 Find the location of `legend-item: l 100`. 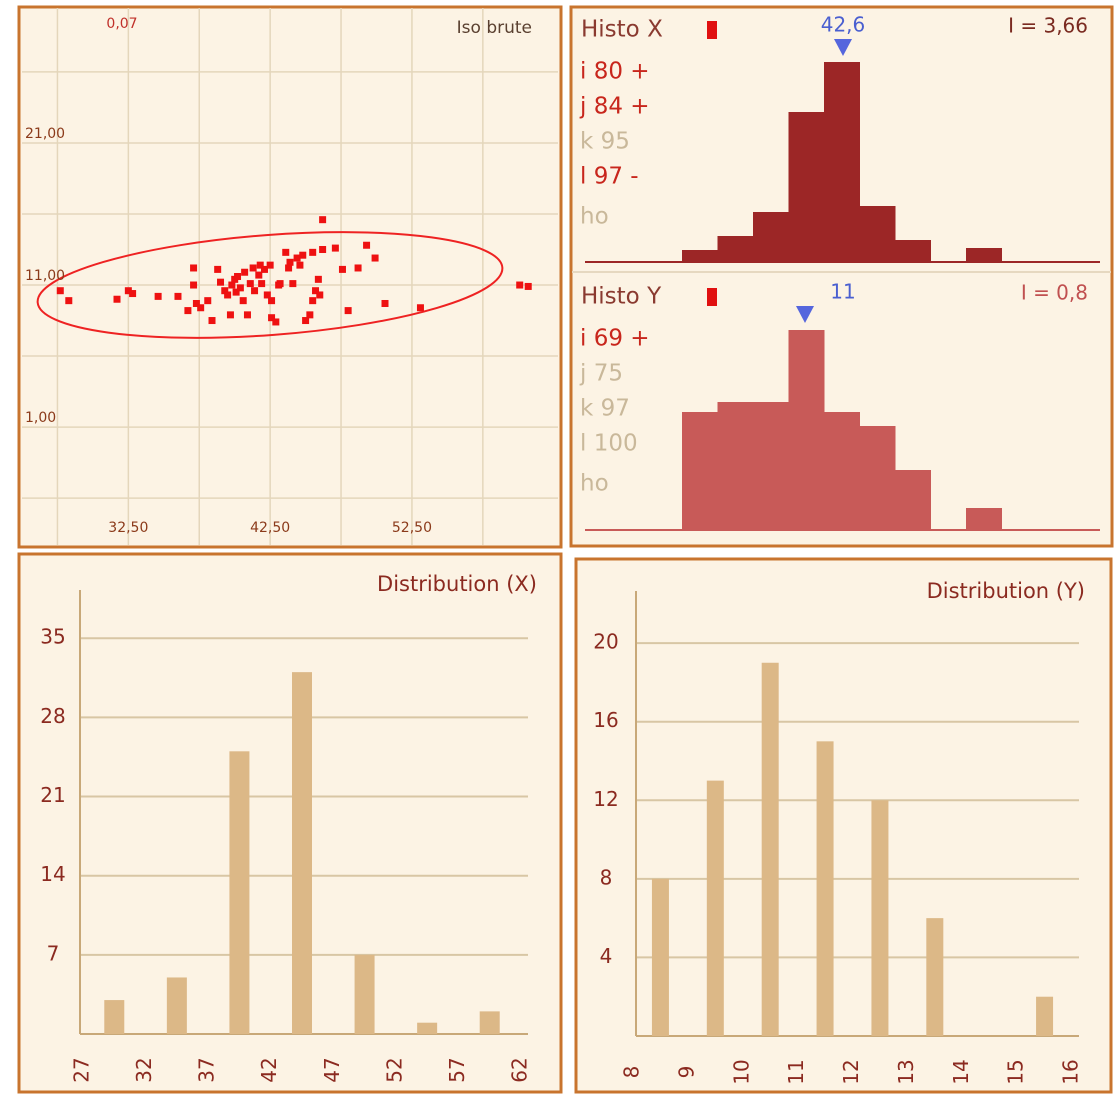

legend-item: l 100 is located at coordinates (609, 444).